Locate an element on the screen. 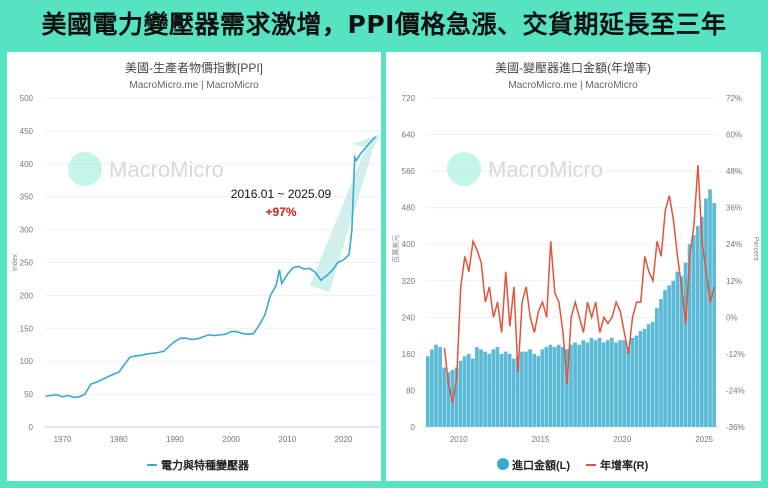 This screenshot has height=488, width=768. y-left-tick-label: 640 is located at coordinates (409, 135).